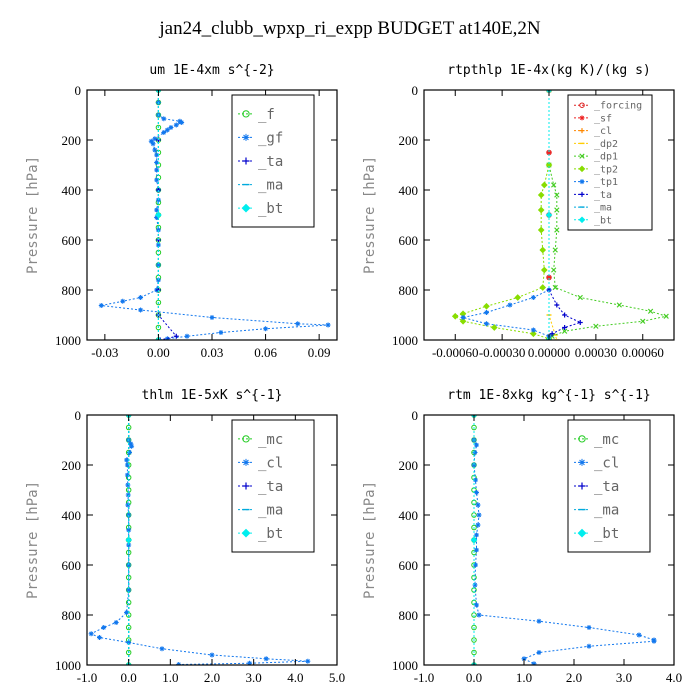  What do you see at coordinates (606, 144) in the screenshot?
I see `legend-label: _dp2` at bounding box center [606, 144].